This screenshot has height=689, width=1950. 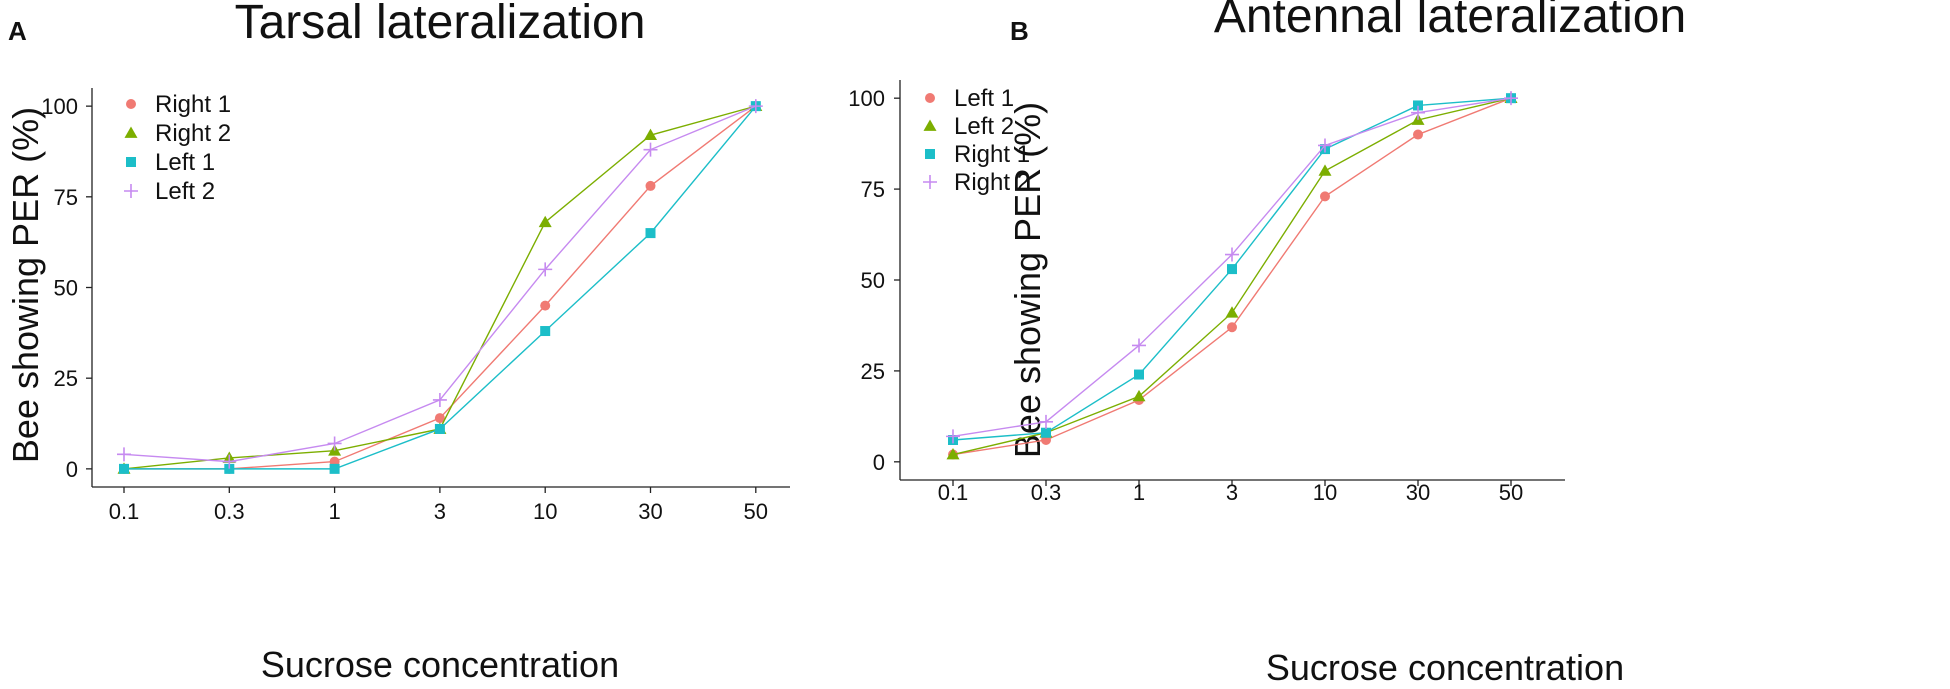 I want to click on y-axis-label-a: Bee showing PER (%), so click(x=25, y=285).